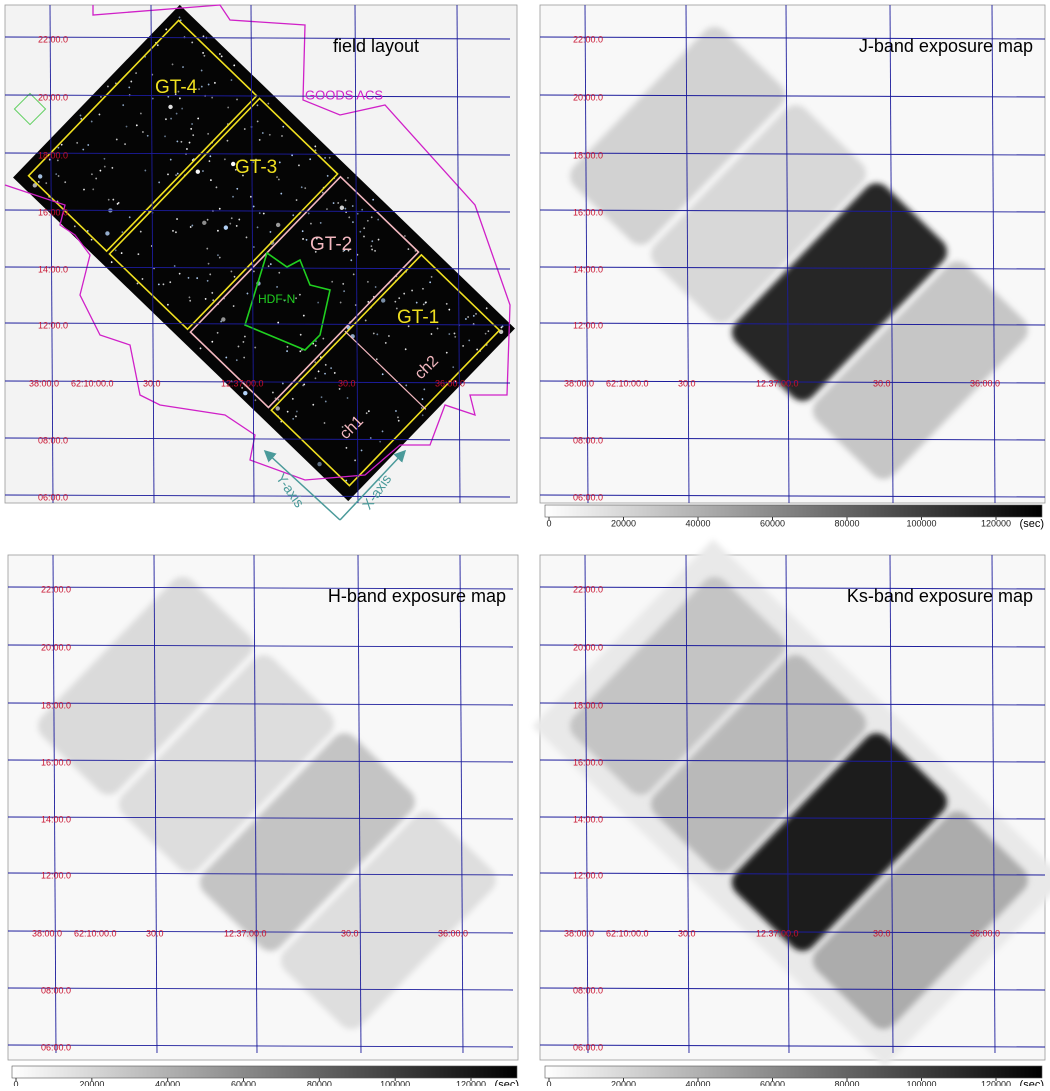 This screenshot has height=1091, width=1050. I want to click on dec-label: 06:00.0, so click(56, 1047).